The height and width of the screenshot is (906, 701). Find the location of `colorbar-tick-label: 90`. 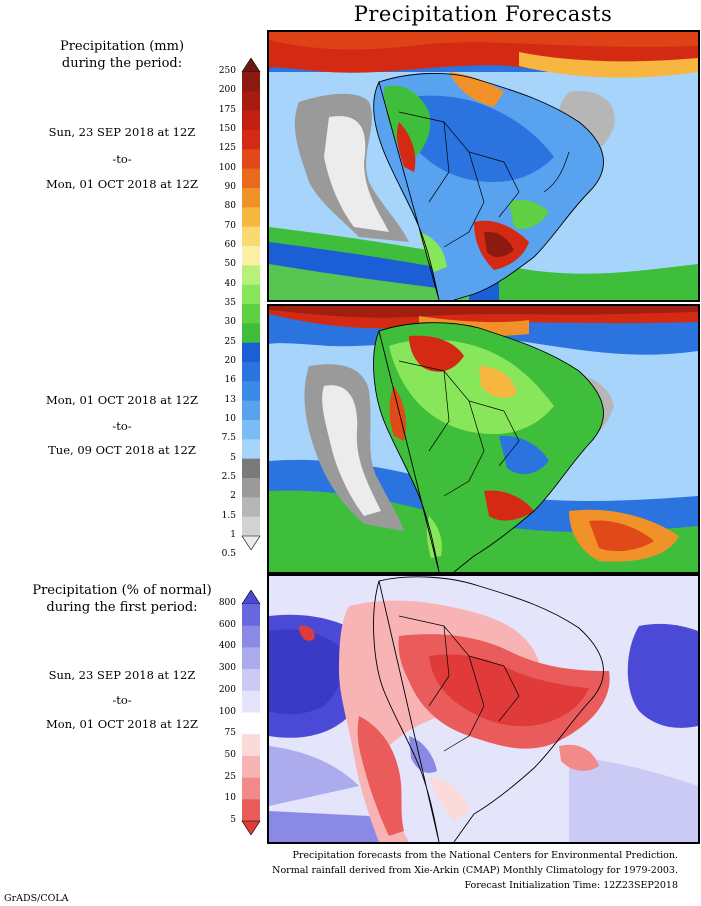

colorbar-tick-label: 90 is located at coordinates (230, 187).